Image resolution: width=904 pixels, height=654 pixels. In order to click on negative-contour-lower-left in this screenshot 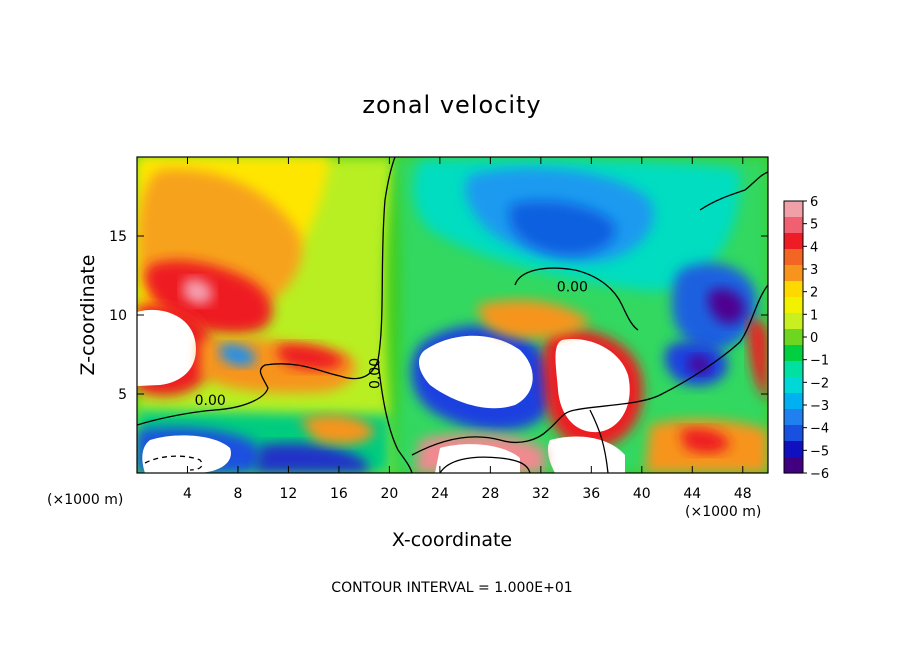, I will do `click(173, 463)`.